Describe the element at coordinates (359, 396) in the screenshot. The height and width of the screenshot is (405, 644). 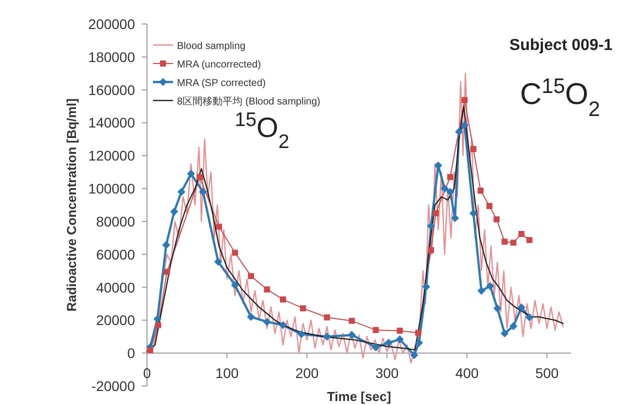
I see `x-axis-title: Time [sec]` at that location.